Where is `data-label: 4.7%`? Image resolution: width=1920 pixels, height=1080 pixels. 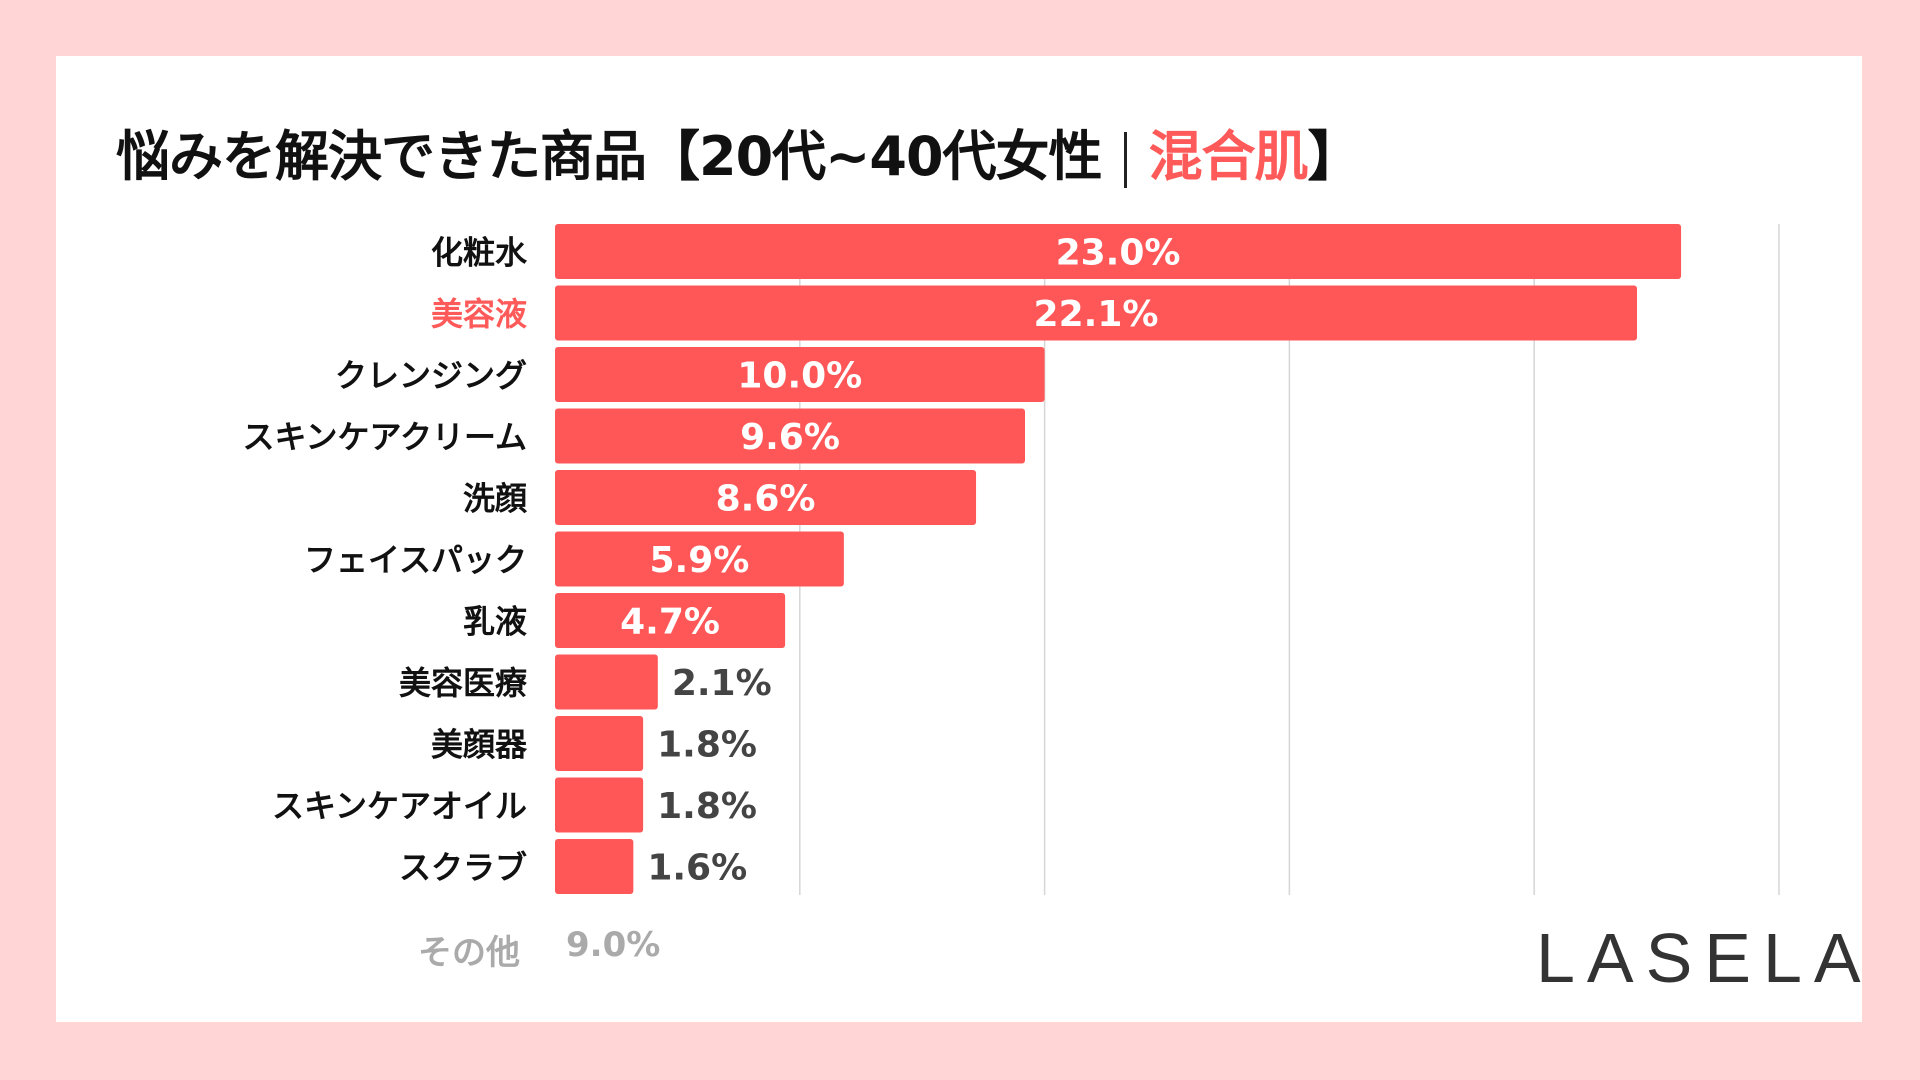 data-label: 4.7% is located at coordinates (670, 622).